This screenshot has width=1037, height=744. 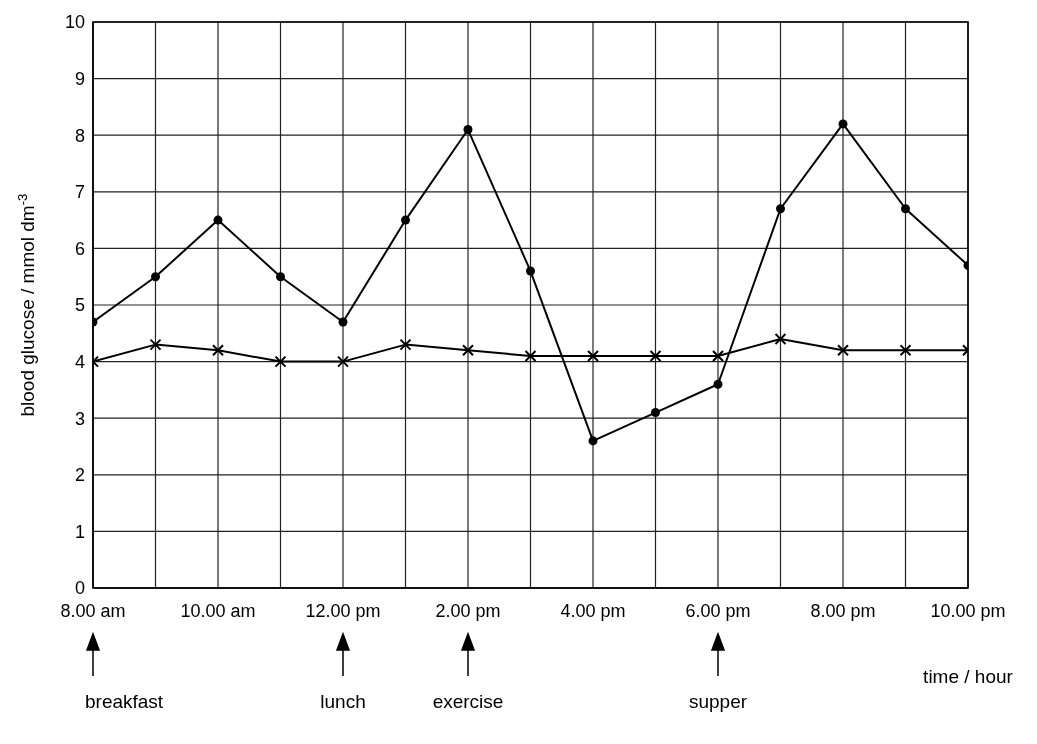 I want to click on x-tick-label: 4.00 pm, so click(x=593, y=610).